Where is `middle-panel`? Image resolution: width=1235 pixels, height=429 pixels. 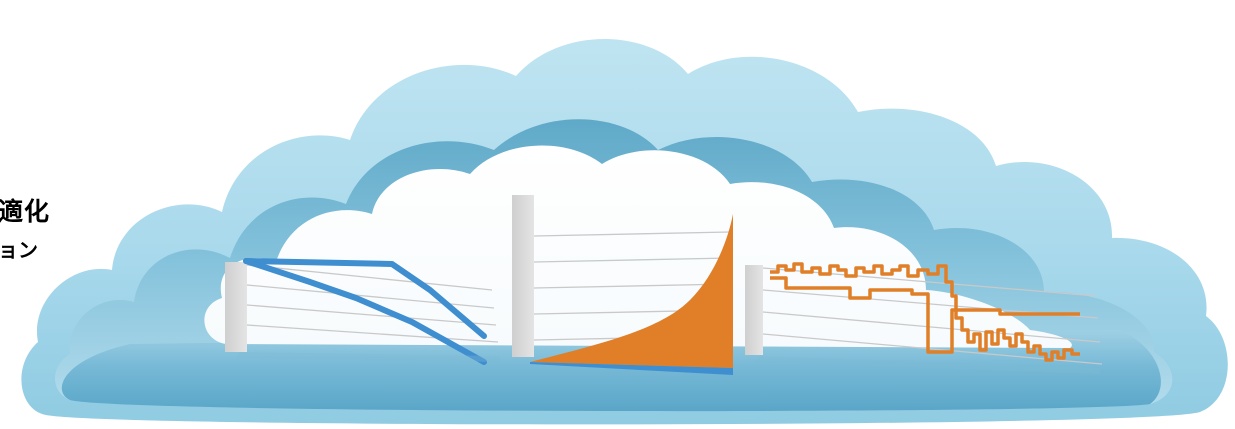 middle-panel is located at coordinates (622, 285).